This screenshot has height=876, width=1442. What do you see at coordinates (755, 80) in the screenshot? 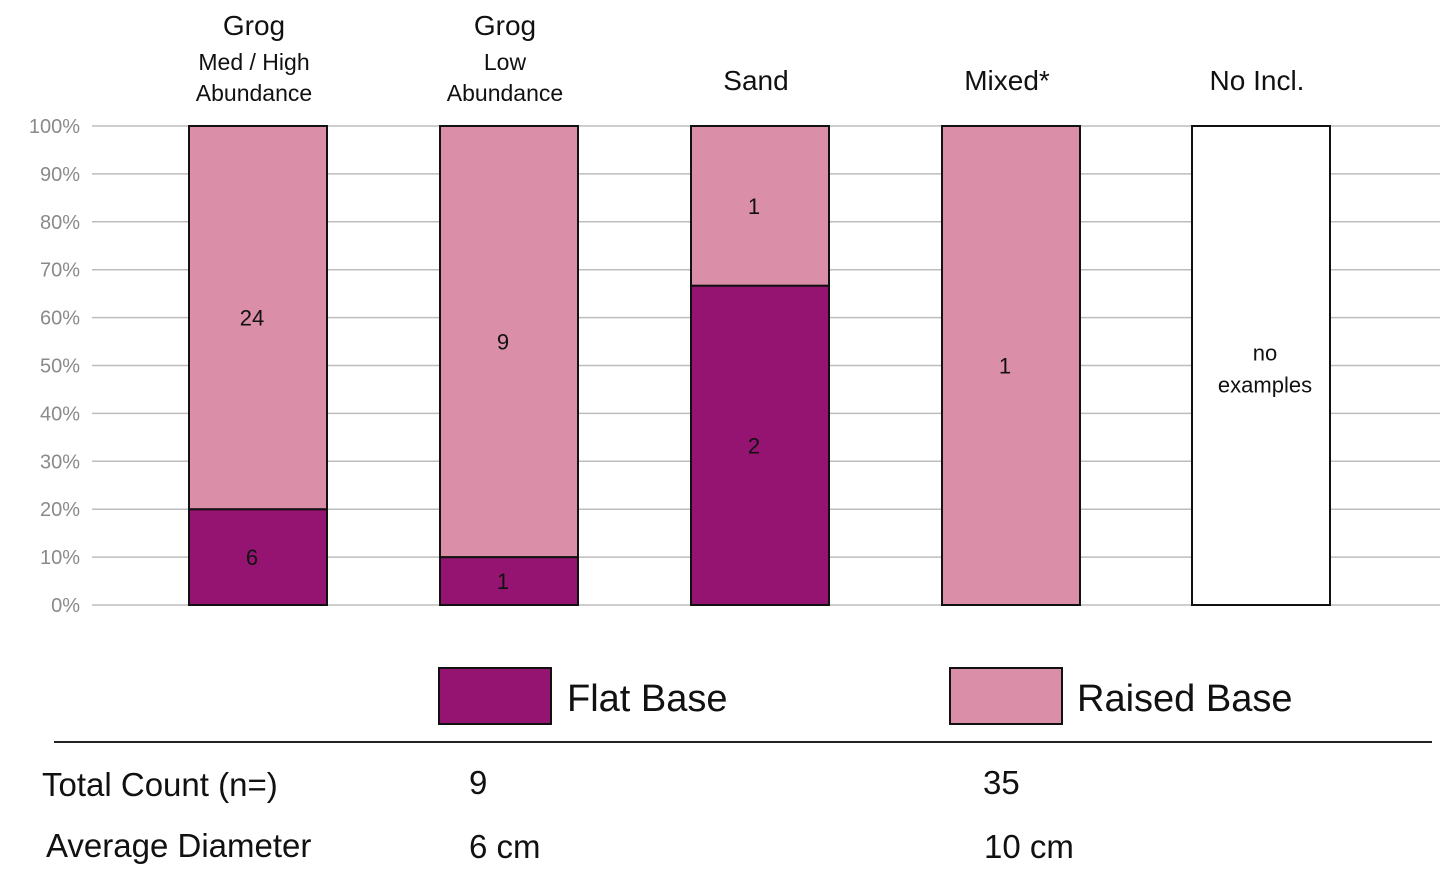
I see `category-title: Sand` at bounding box center [755, 80].